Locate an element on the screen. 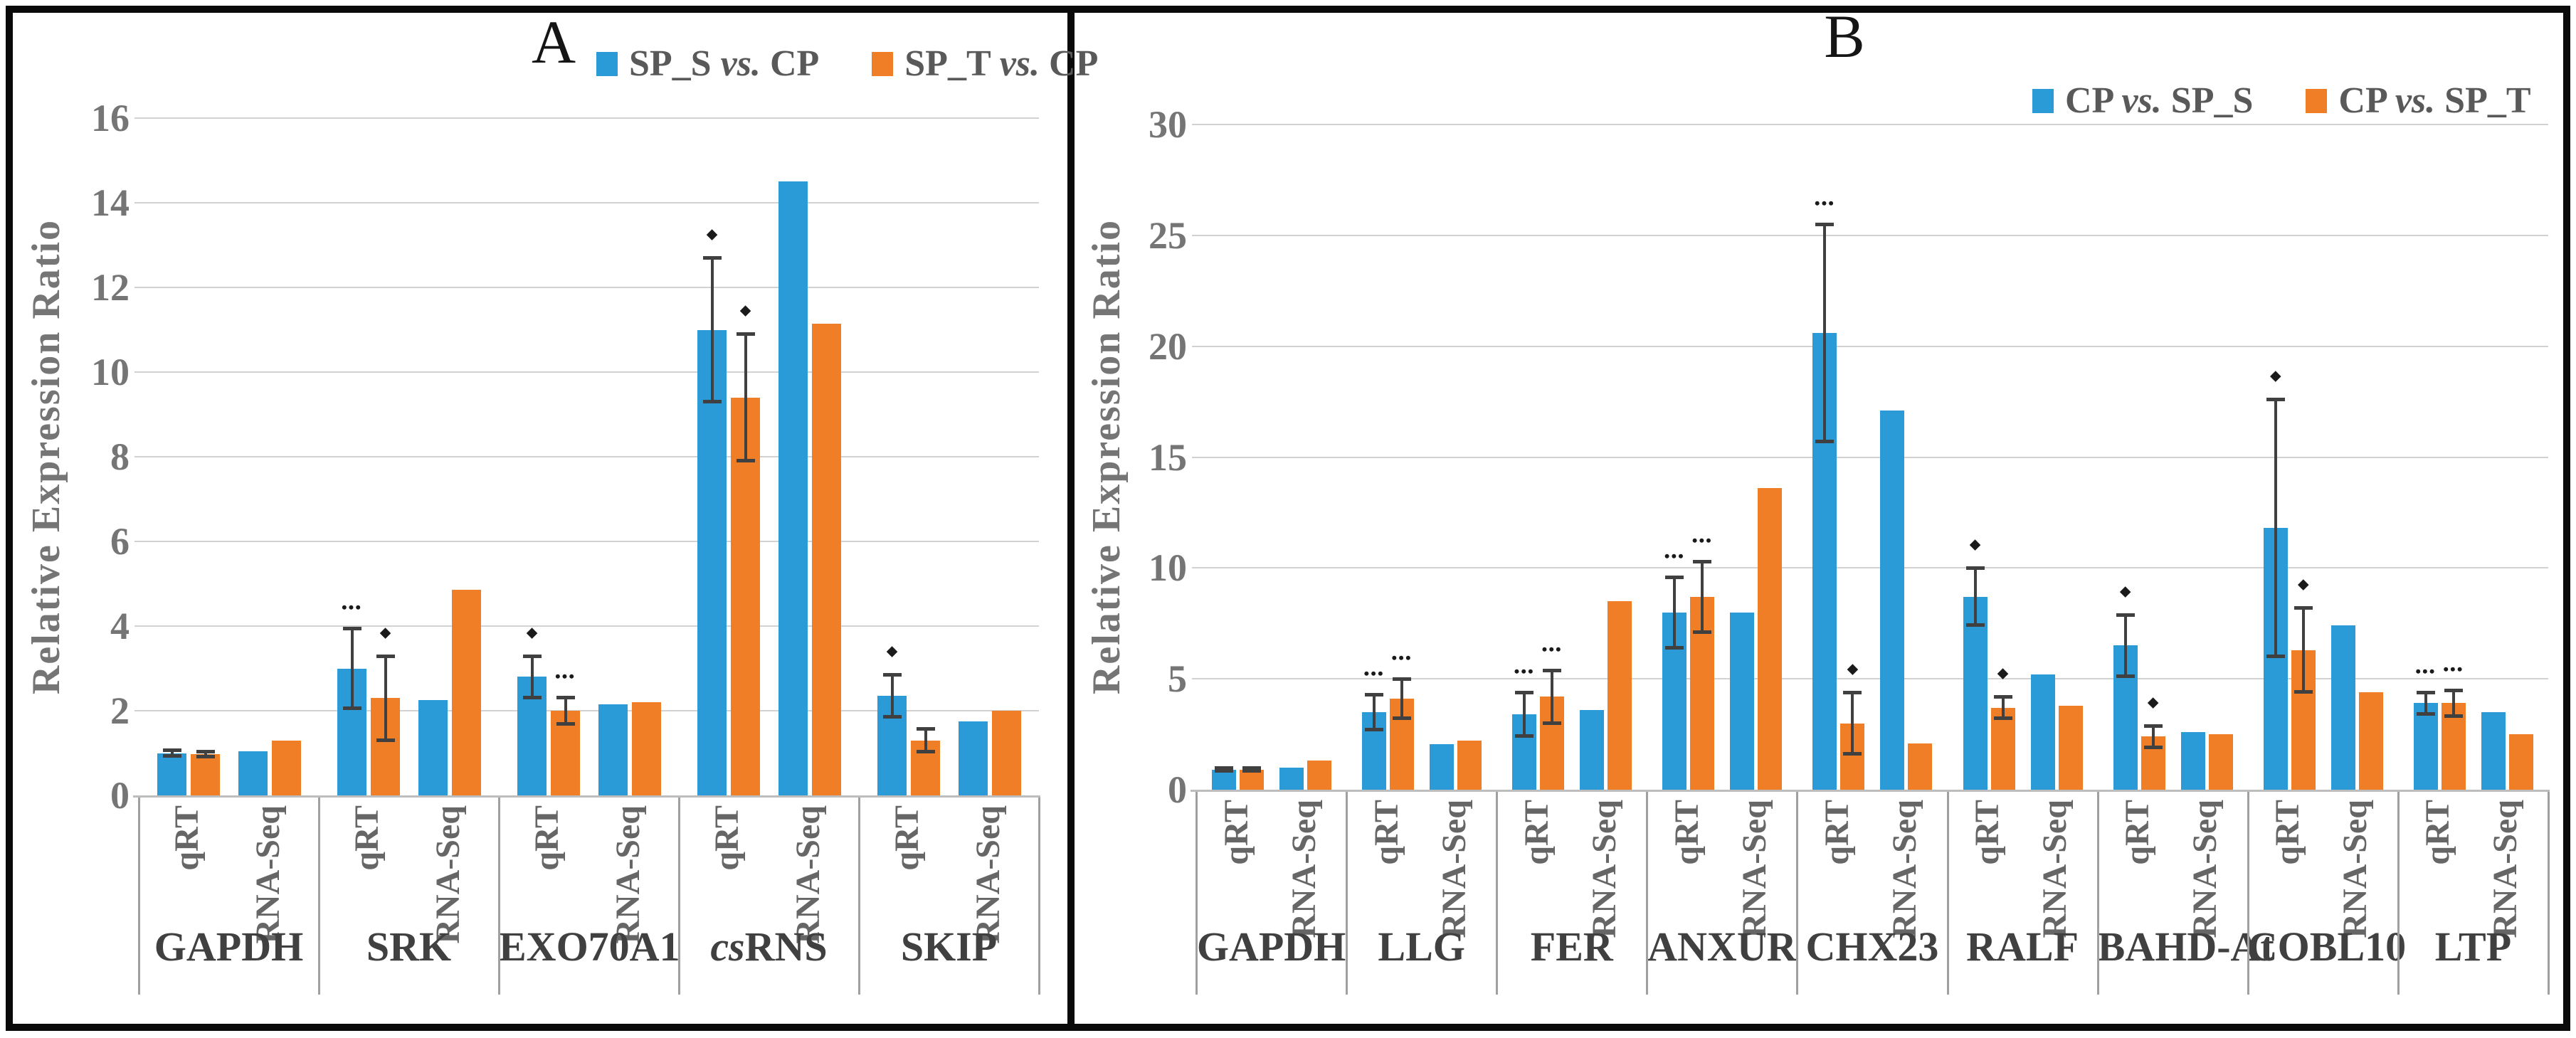  gridline-y8 is located at coordinates (586, 456).